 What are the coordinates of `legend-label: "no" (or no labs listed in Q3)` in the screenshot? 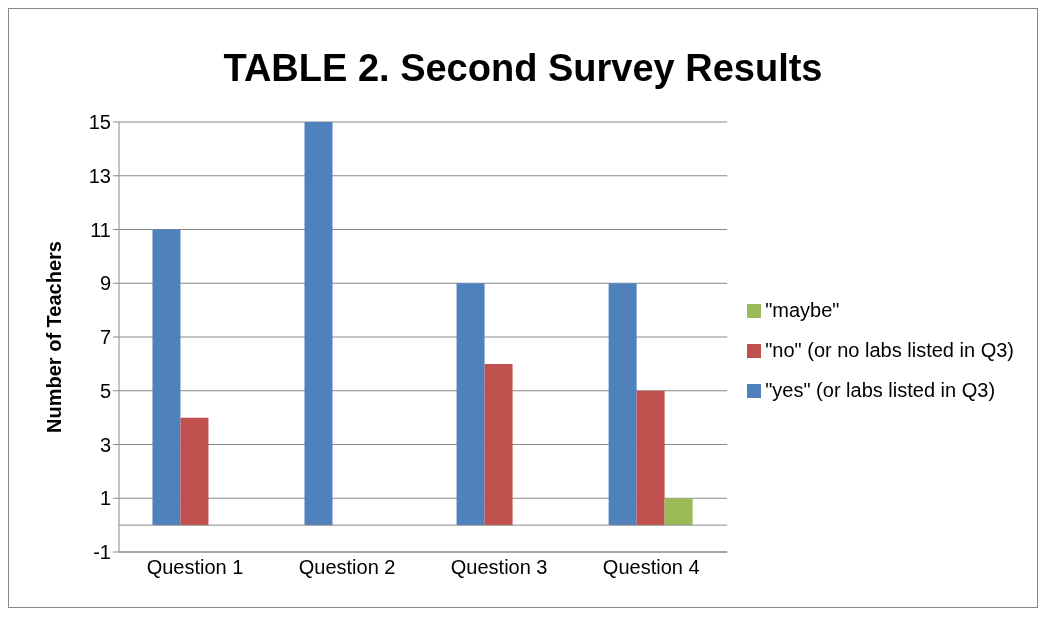 It's located at (889, 349).